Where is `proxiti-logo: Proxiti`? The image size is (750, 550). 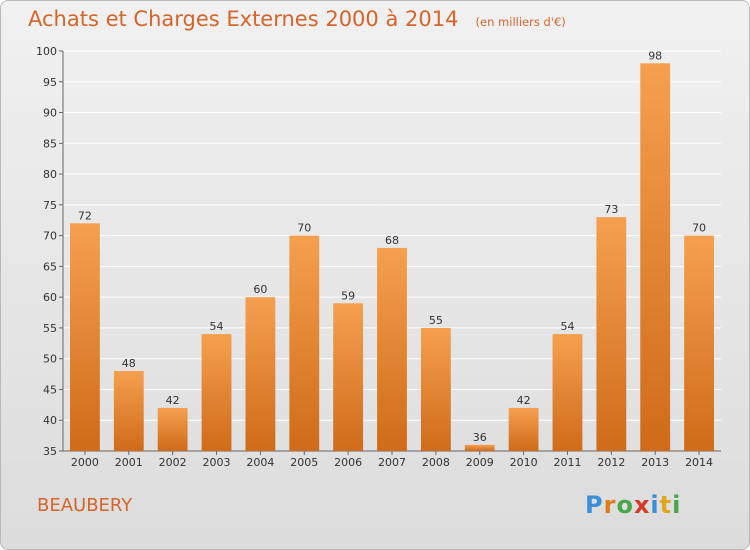
proxiti-logo: Proxiti is located at coordinates (633, 505).